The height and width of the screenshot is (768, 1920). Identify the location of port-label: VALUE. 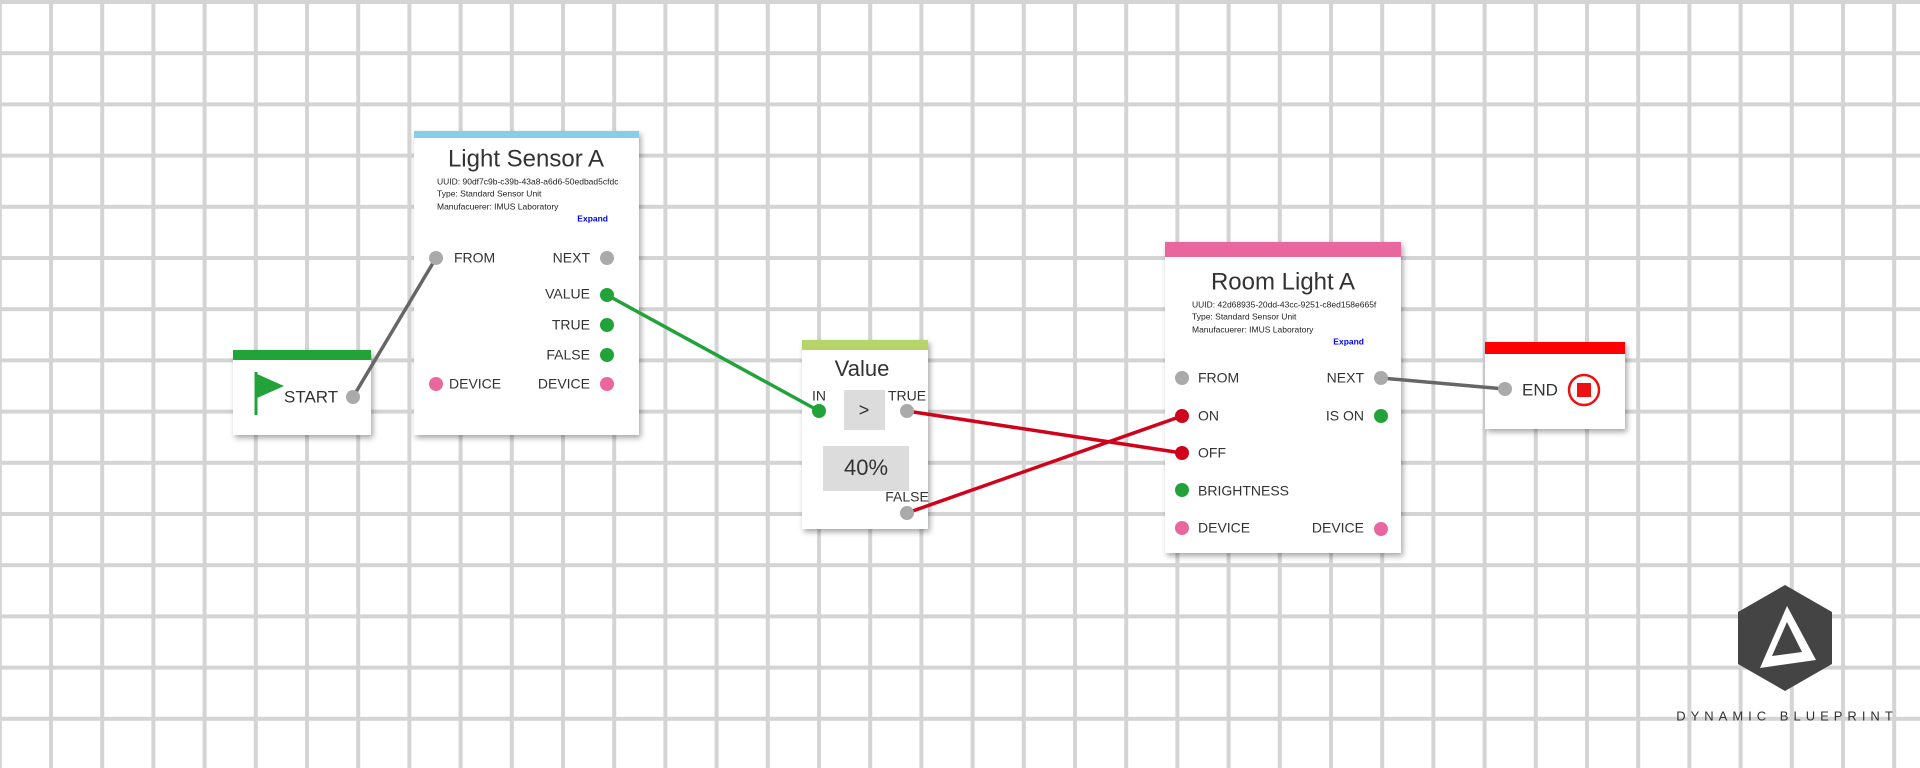
(567, 294).